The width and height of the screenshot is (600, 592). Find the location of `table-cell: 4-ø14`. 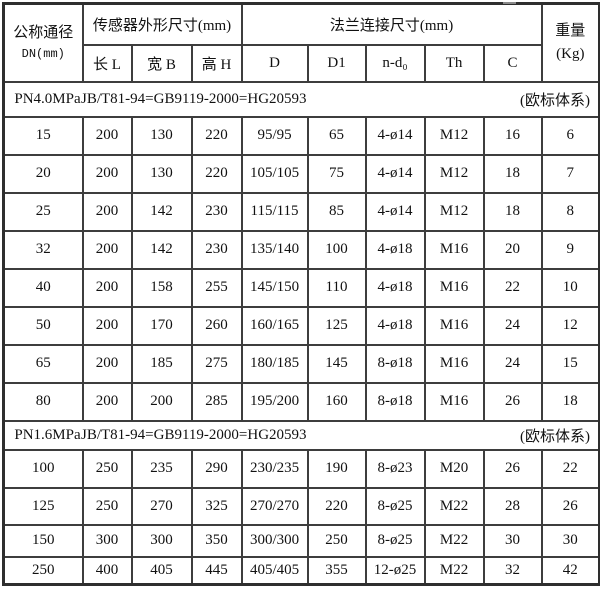

table-cell: 4-ø14 is located at coordinates (395, 135).